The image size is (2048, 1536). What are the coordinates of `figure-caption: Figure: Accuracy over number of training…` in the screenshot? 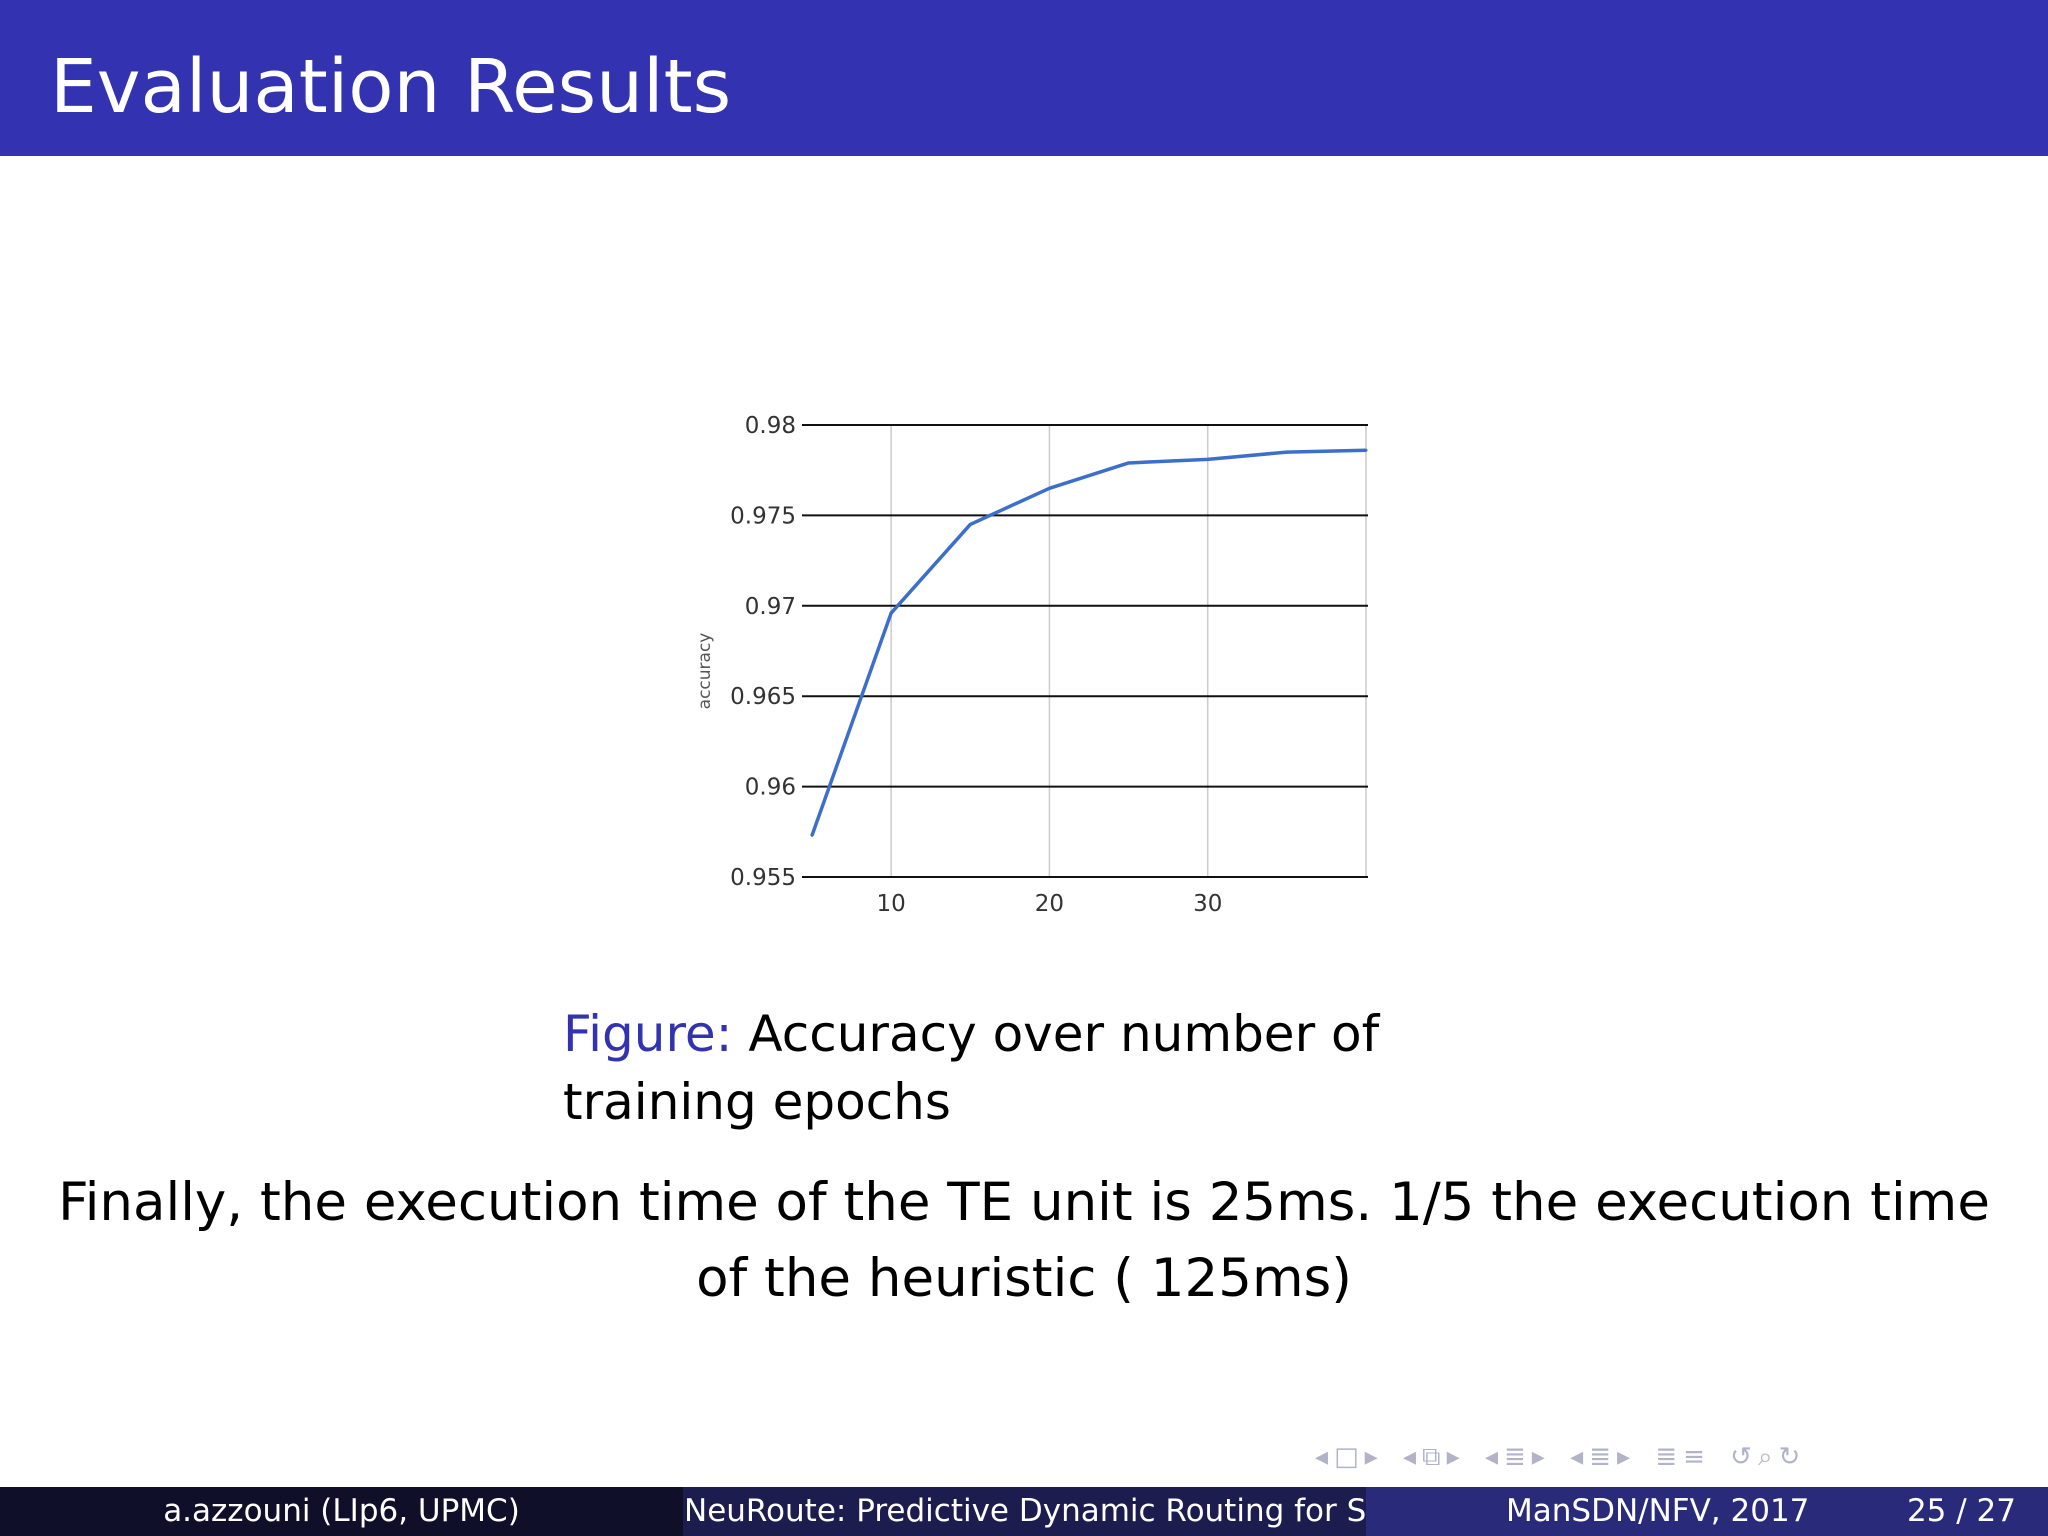 It's located at (973, 1068).